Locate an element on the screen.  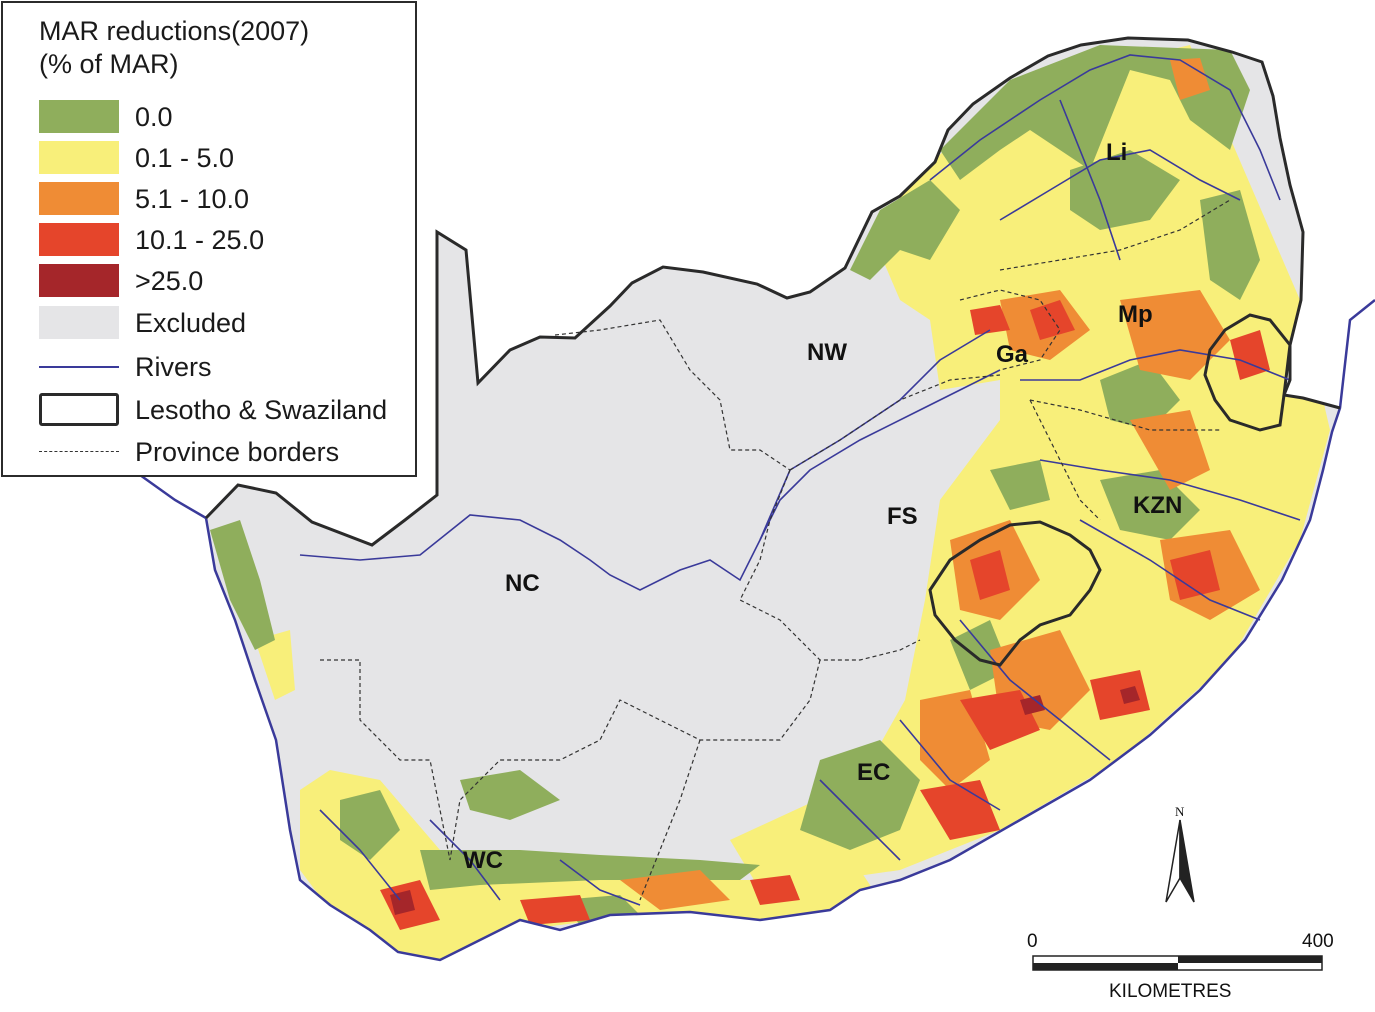
river-wc2 is located at coordinates (465, 860).